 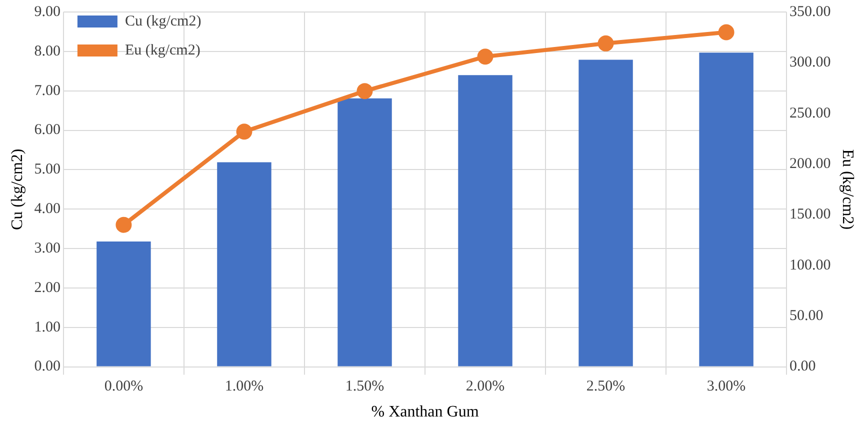 What do you see at coordinates (47, 366) in the screenshot?
I see `y-tick-label: 0.00` at bounding box center [47, 366].